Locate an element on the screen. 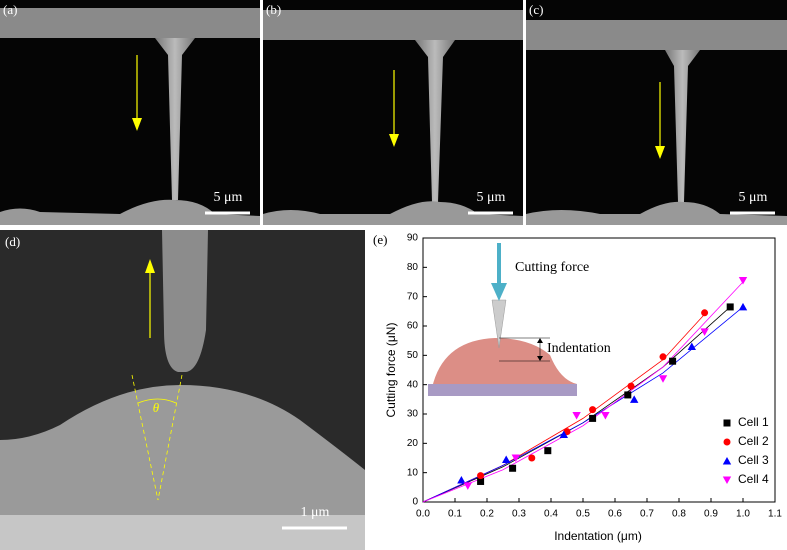 Image resolution: width=787 pixels, height=550 pixels. x-tick-label: 1.0 is located at coordinates (743, 514).